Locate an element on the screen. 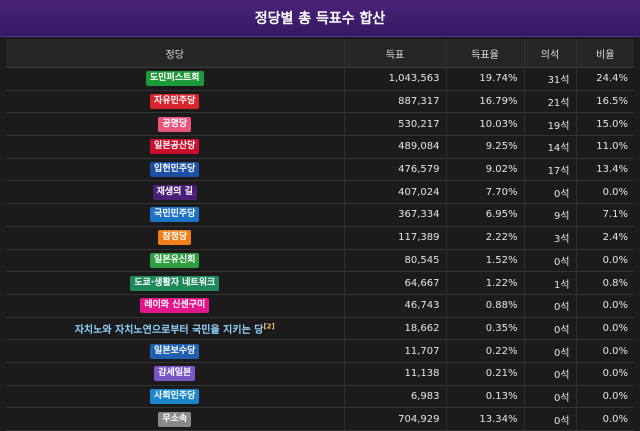  table-row: 사회민주당 6,983 0.13% 0석 0.0% is located at coordinates (320, 397).